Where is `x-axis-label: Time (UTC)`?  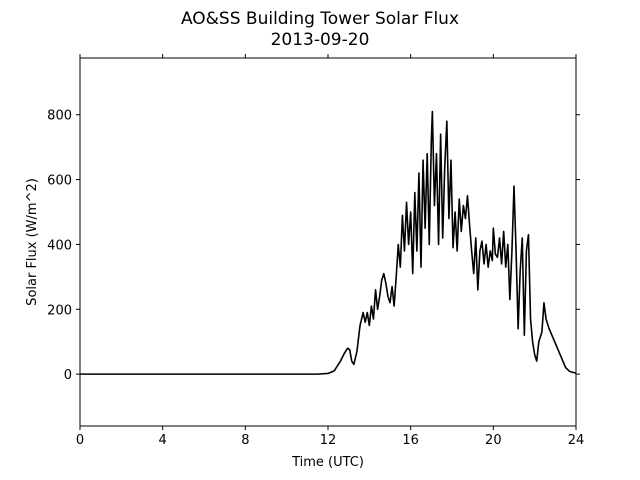
x-axis-label: Time (UTC) is located at coordinates (327, 462).